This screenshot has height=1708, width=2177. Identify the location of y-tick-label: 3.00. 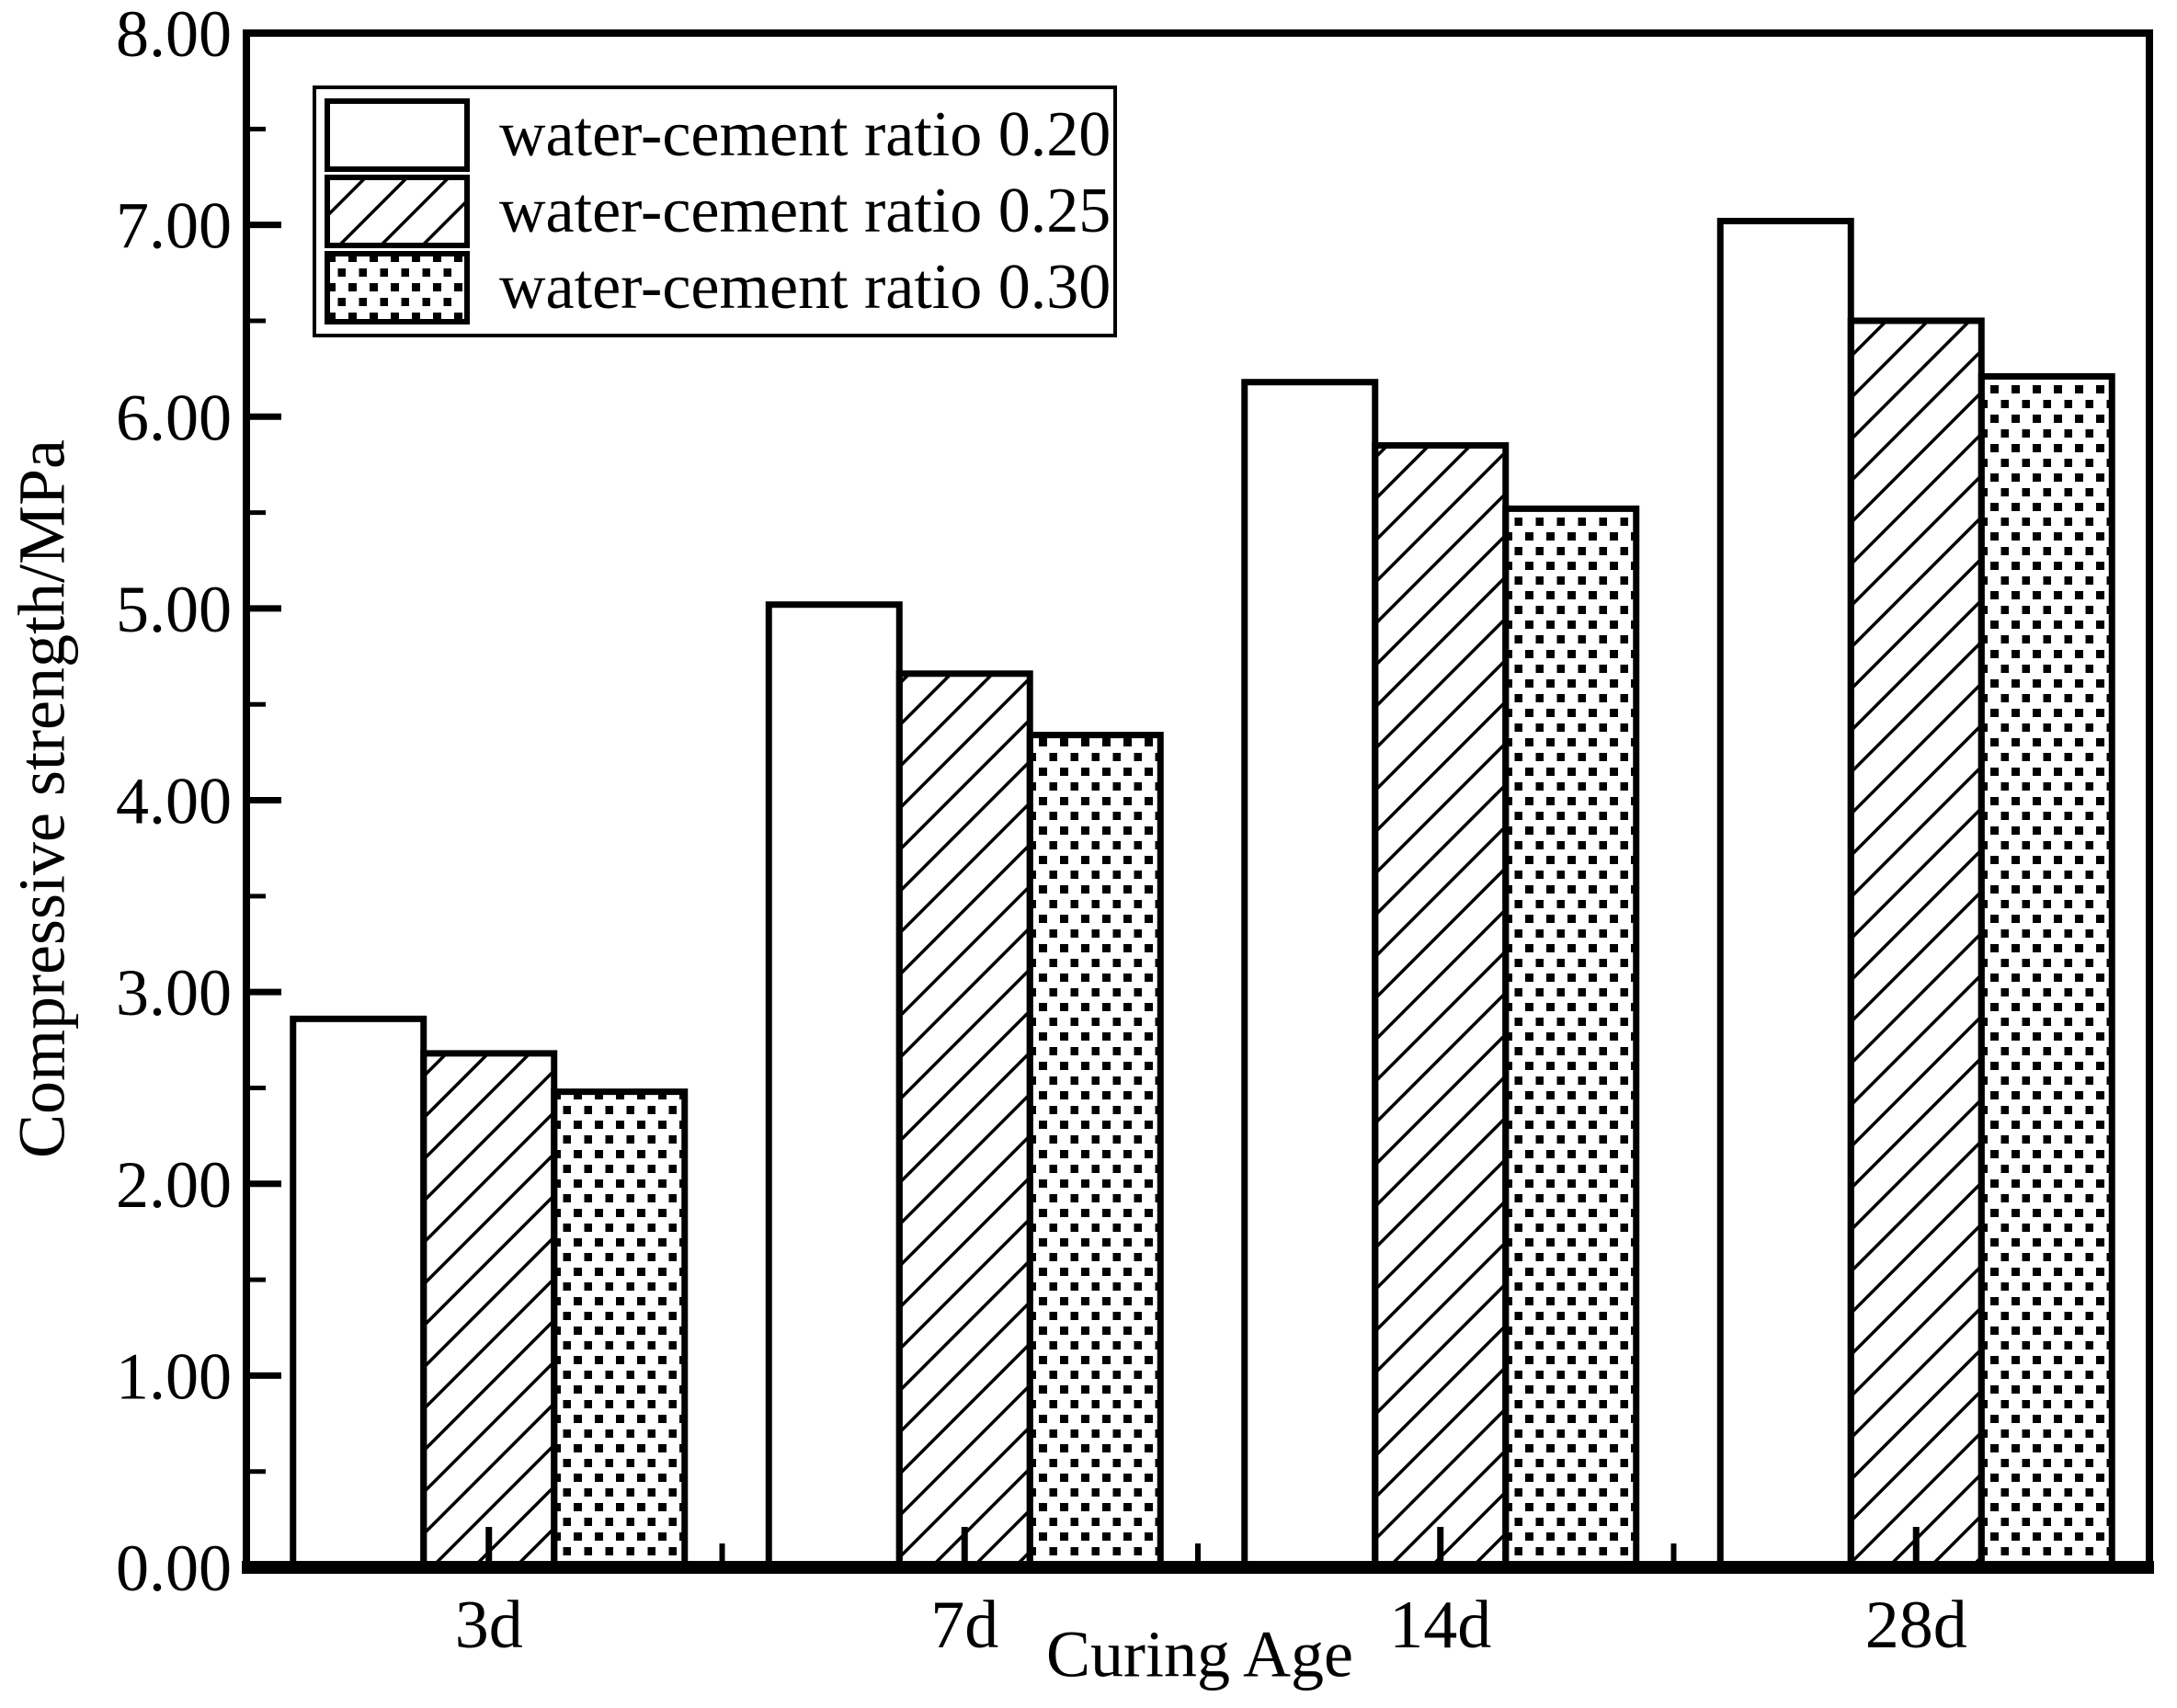
(174, 993).